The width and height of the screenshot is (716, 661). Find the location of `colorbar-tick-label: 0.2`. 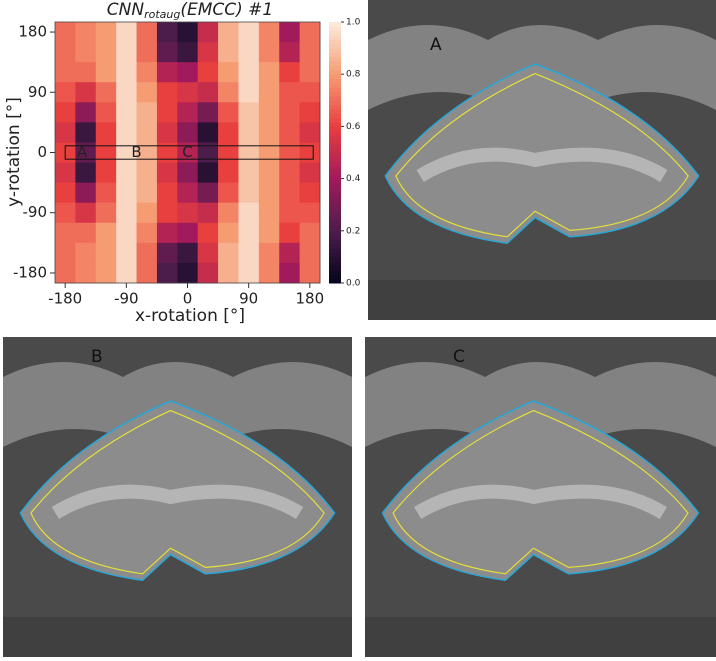

colorbar-tick-label: 0.2 is located at coordinates (353, 231).